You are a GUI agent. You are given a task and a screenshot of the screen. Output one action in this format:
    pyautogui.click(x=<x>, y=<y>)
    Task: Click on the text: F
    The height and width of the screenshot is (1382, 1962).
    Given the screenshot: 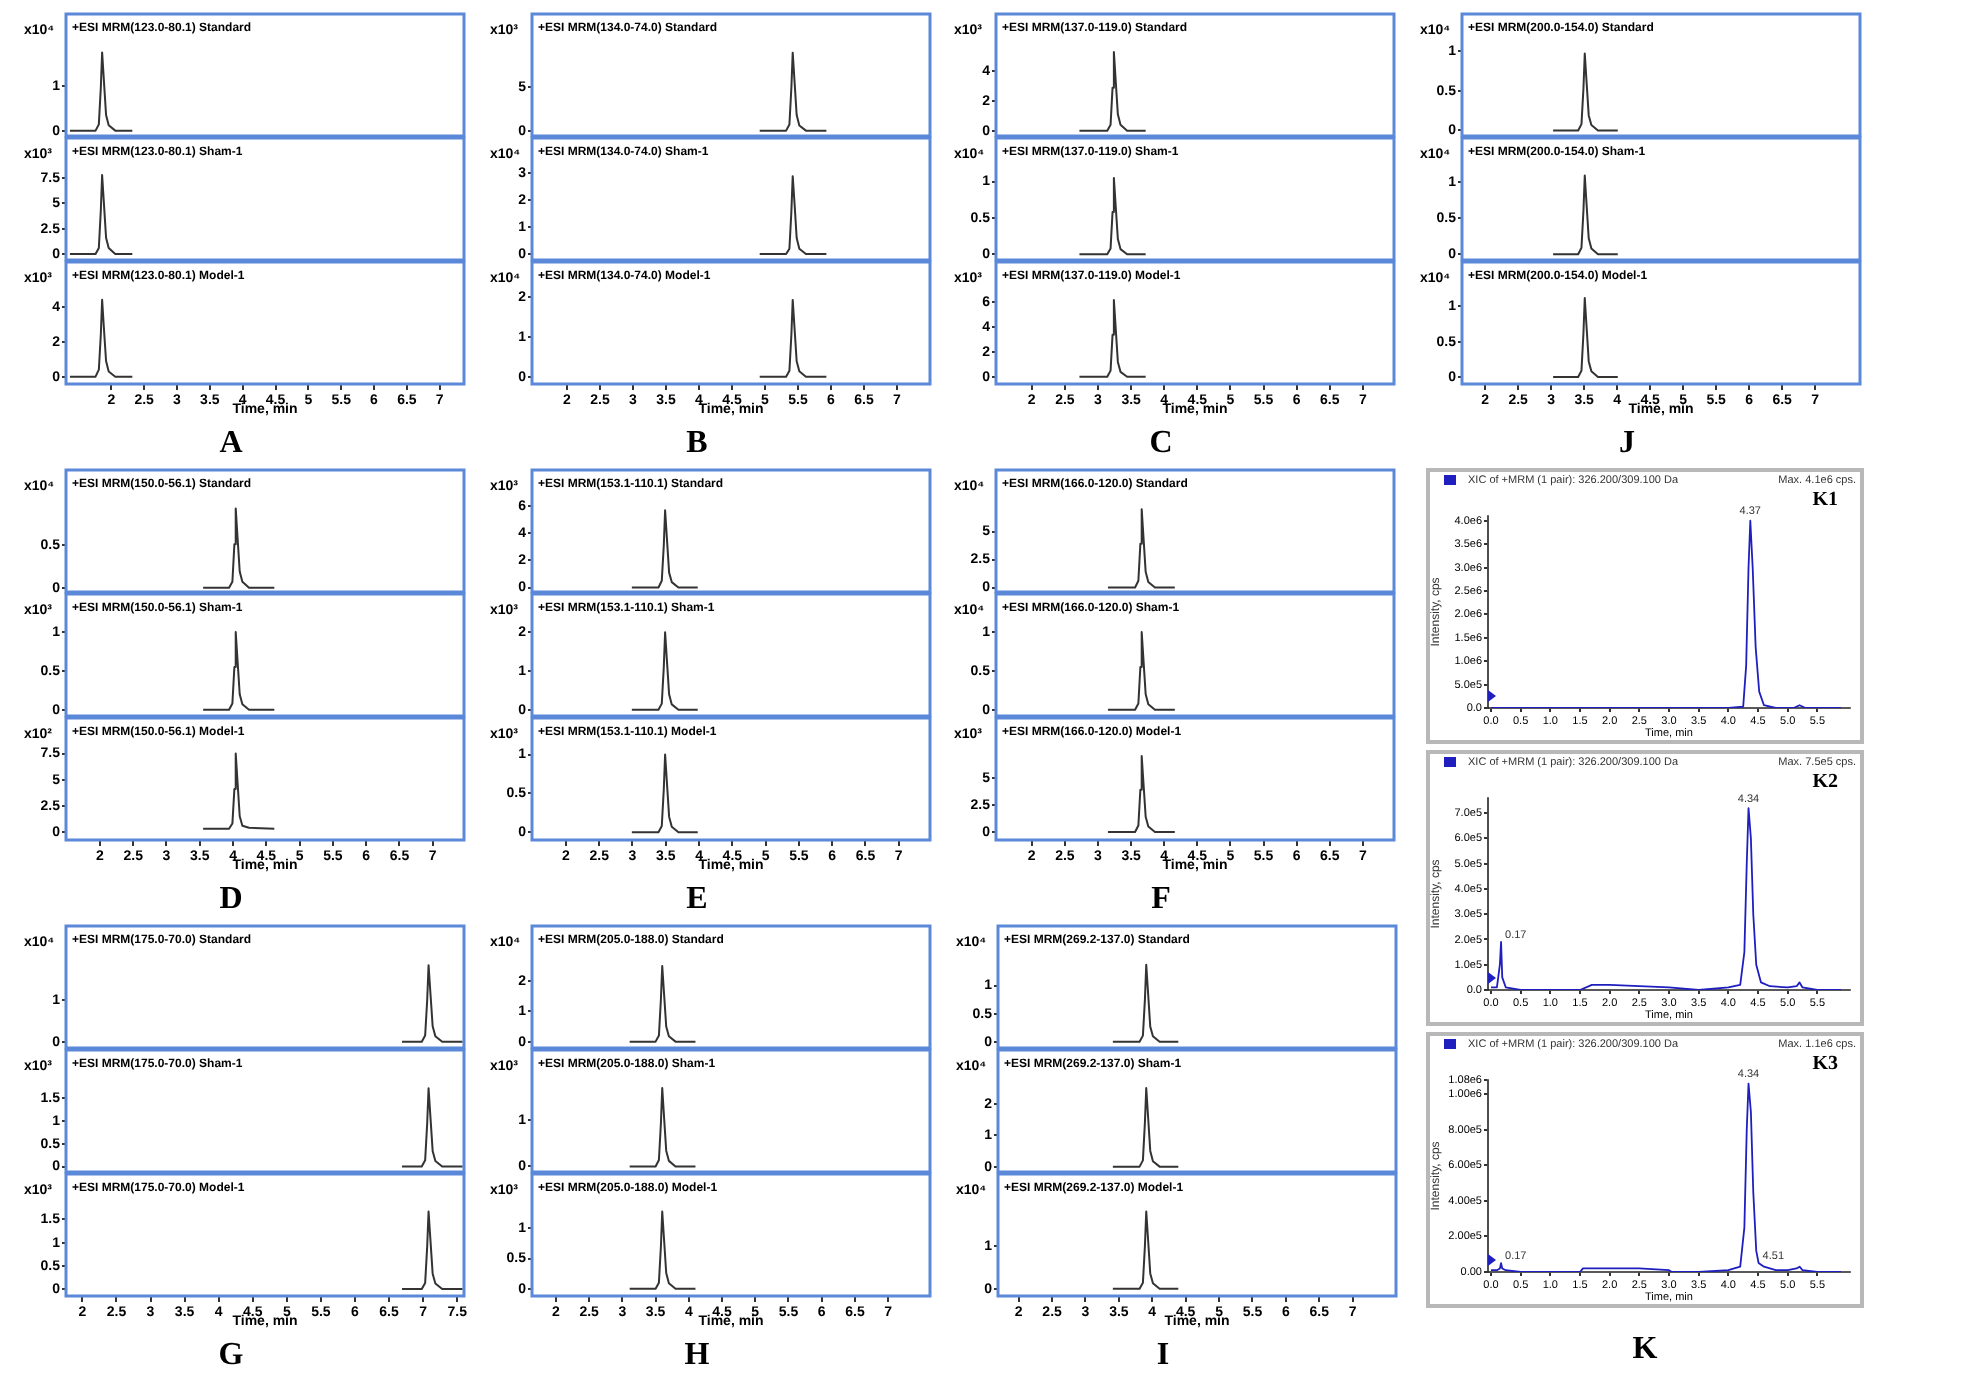 What is the action you would take?
    pyautogui.click(x=1161, y=899)
    